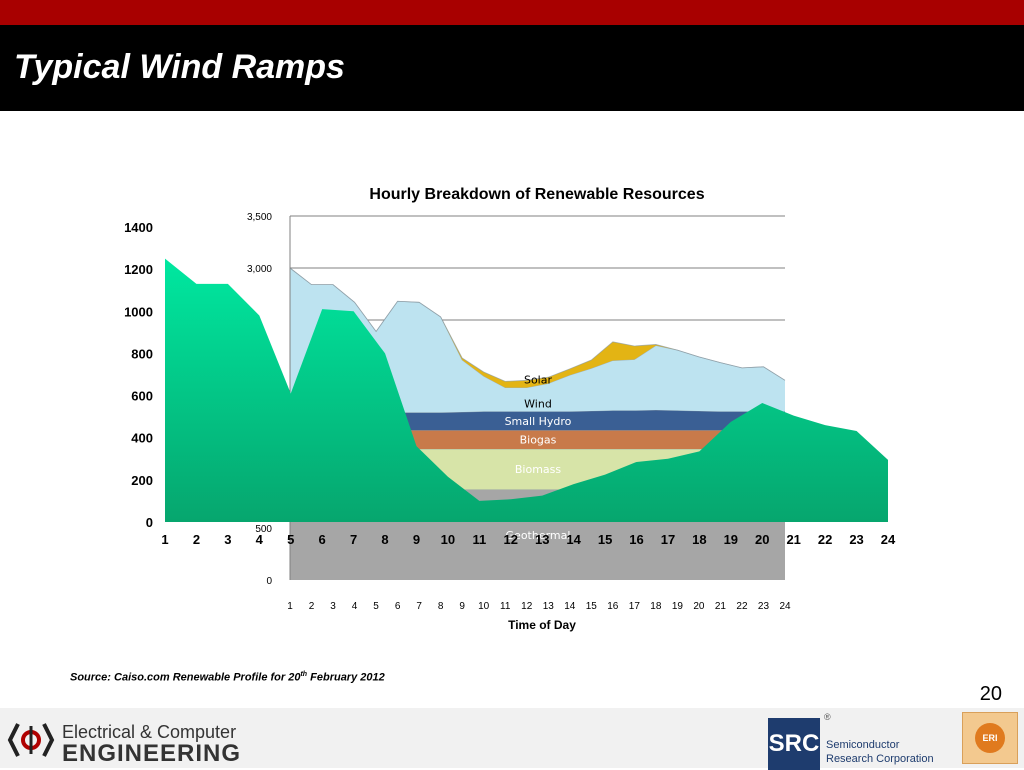 This screenshot has width=1024, height=770. I want to click on bg-x-tick-label: 6, so click(398, 606).